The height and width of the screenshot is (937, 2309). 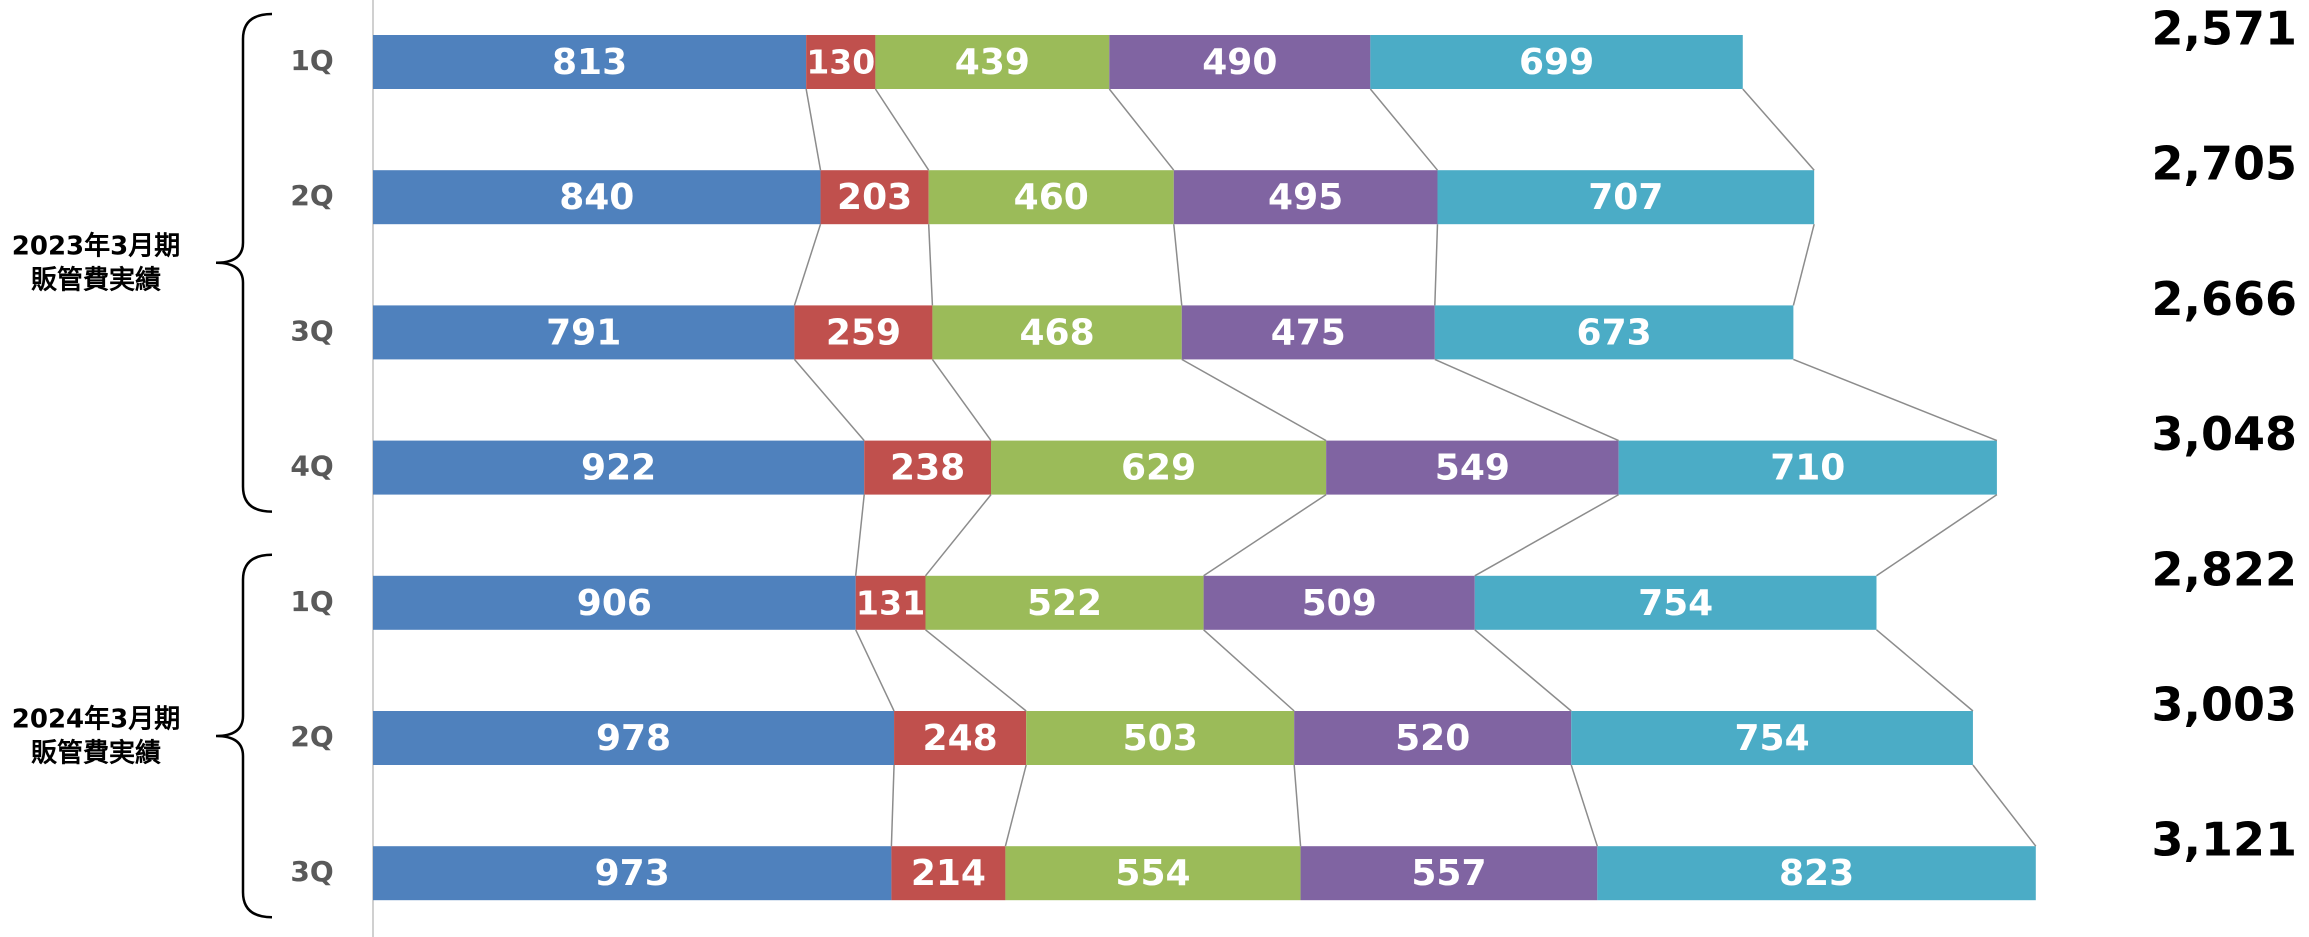 I want to click on value-label: 554, so click(x=1152, y=873).